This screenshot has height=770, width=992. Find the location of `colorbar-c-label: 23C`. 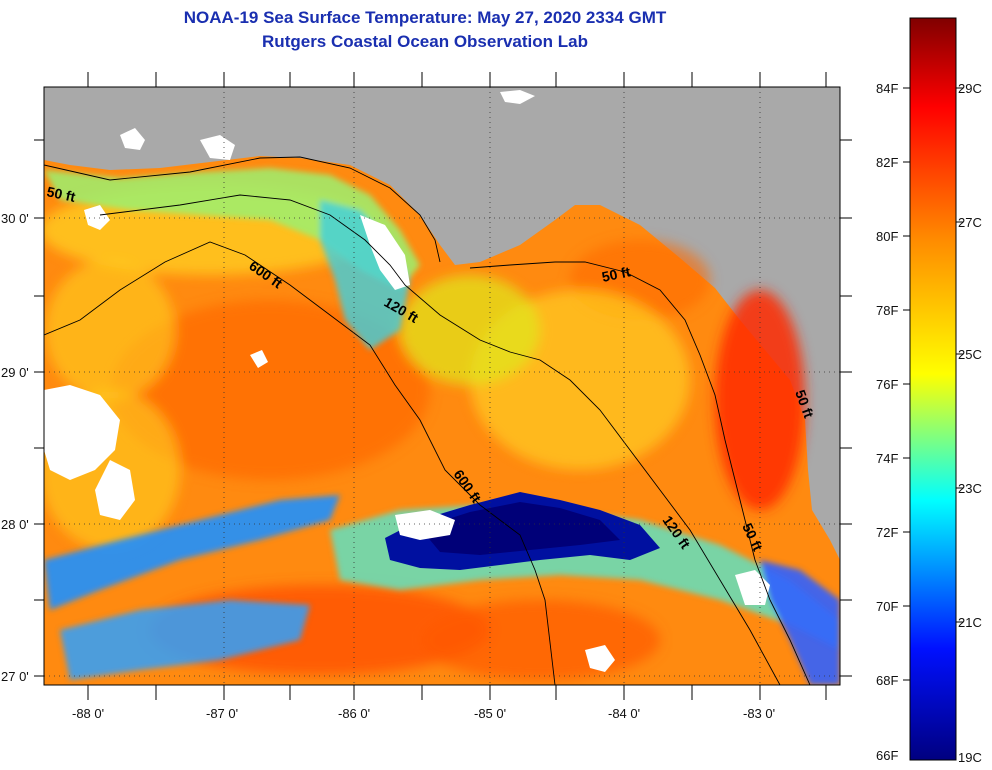

colorbar-c-label: 23C is located at coordinates (970, 488).